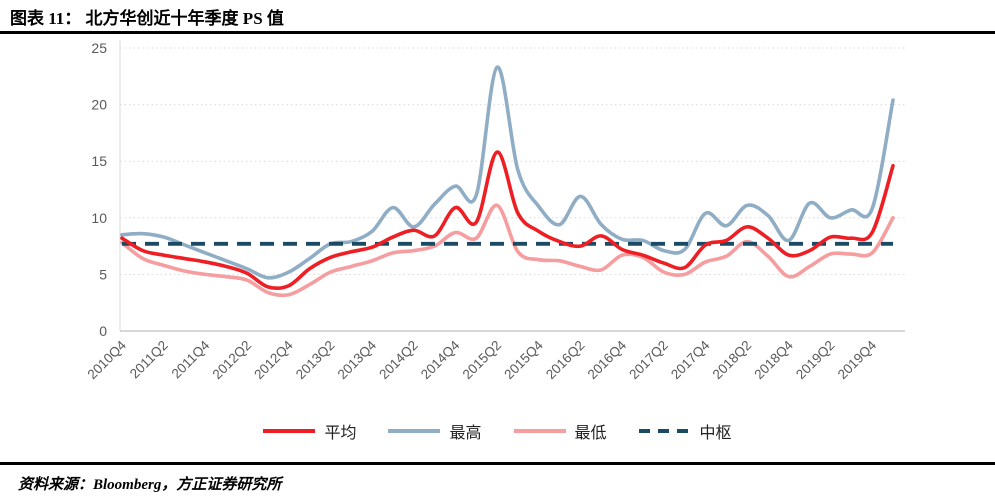 This screenshot has height=501, width=995. Describe the element at coordinates (590, 433) in the screenshot. I see `legend-label-min: 最低` at that location.